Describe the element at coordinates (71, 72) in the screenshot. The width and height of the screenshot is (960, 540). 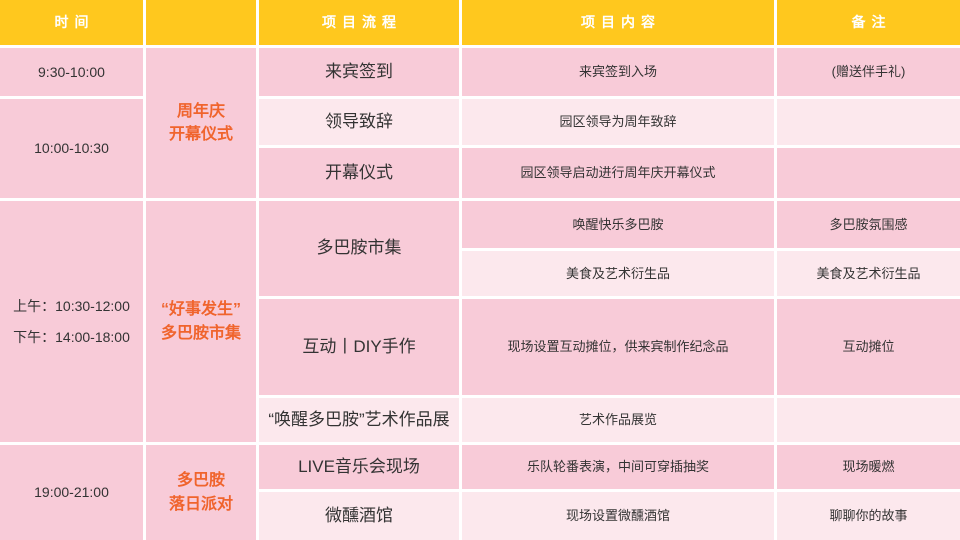
I see `time-cell: 9:30-10:00` at that location.